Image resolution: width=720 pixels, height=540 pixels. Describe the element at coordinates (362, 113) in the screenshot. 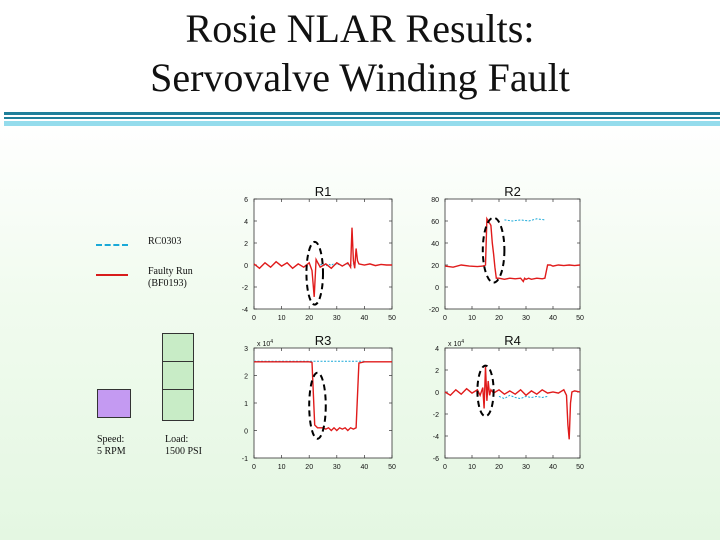

I see `title-divider-top` at that location.